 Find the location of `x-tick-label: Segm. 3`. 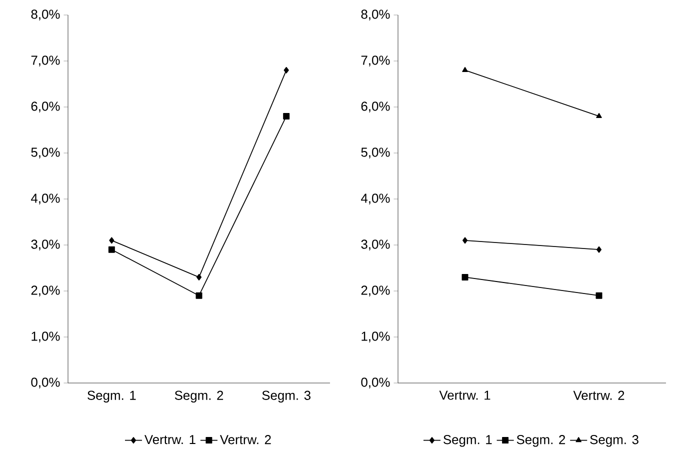

x-tick-label: Segm. 3 is located at coordinates (286, 396).